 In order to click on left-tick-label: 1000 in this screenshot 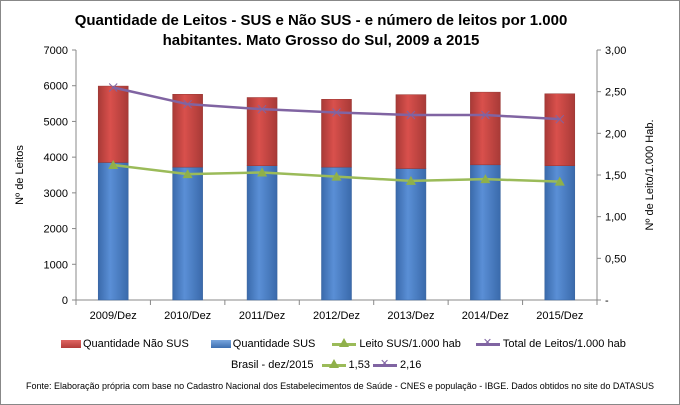, I will do `click(56, 265)`.